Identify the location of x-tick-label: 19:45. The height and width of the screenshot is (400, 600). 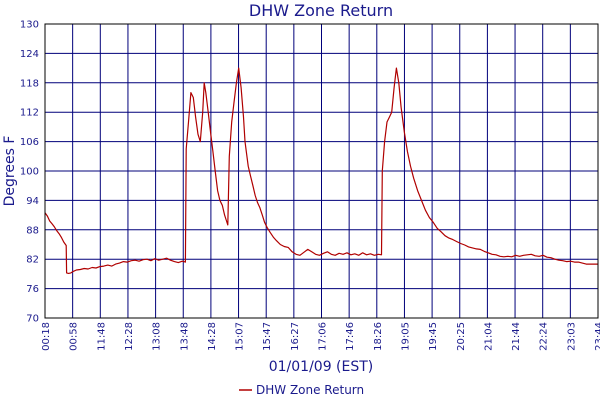
(433, 336).